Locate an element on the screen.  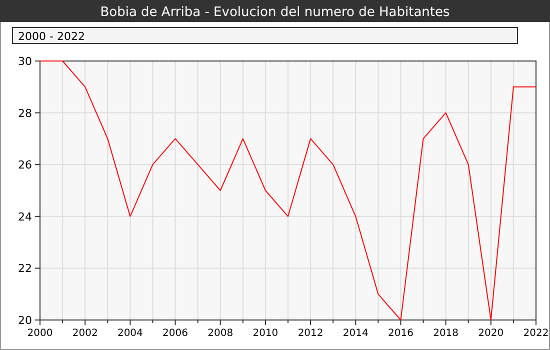
y-tick-label: 30 is located at coordinates (25, 61).